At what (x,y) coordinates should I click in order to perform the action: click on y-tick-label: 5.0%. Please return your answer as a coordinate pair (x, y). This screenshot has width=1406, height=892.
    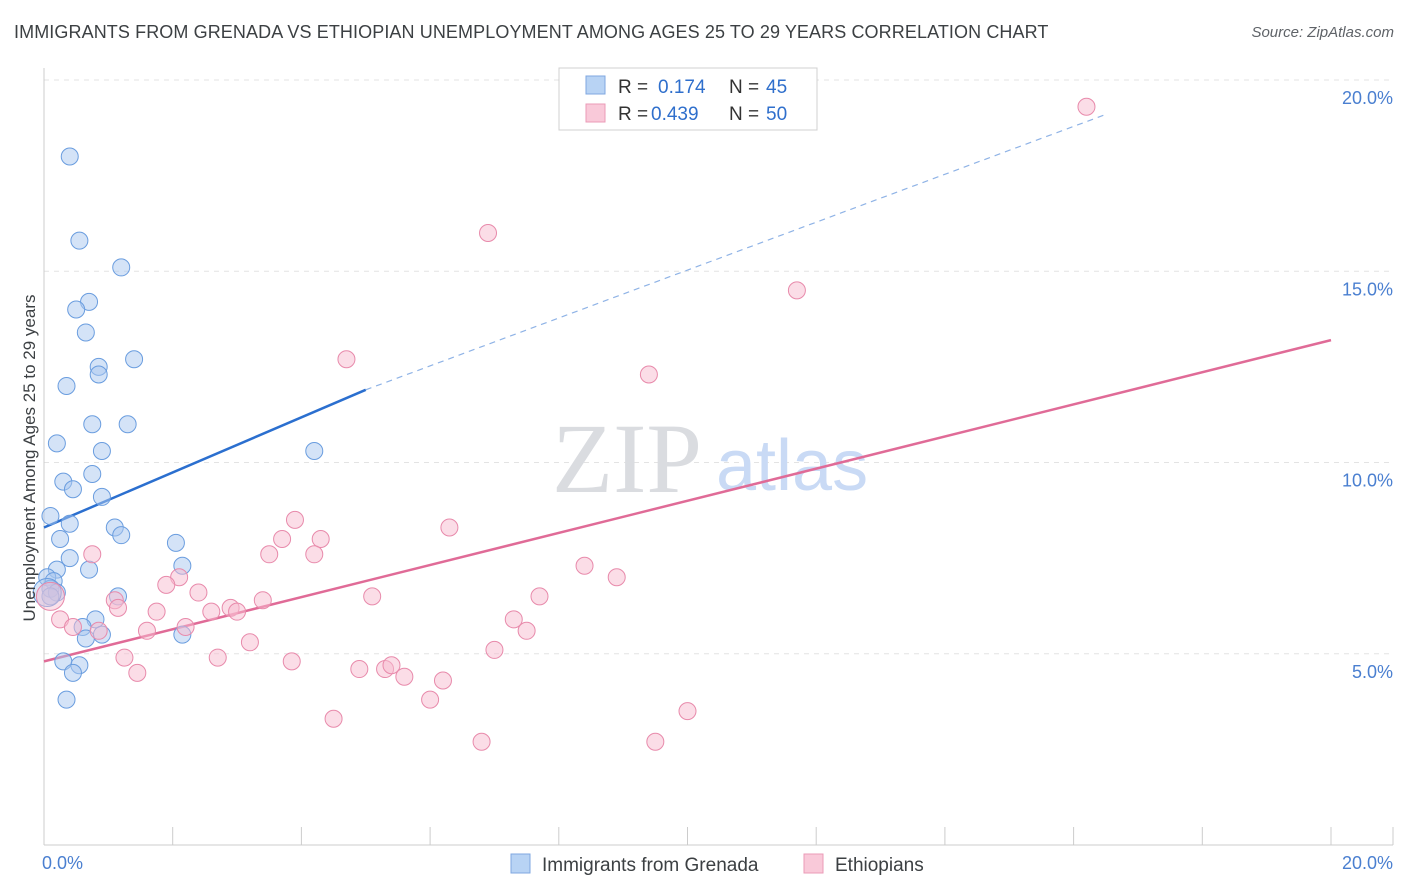
    Looking at the image, I should click on (1372, 672).